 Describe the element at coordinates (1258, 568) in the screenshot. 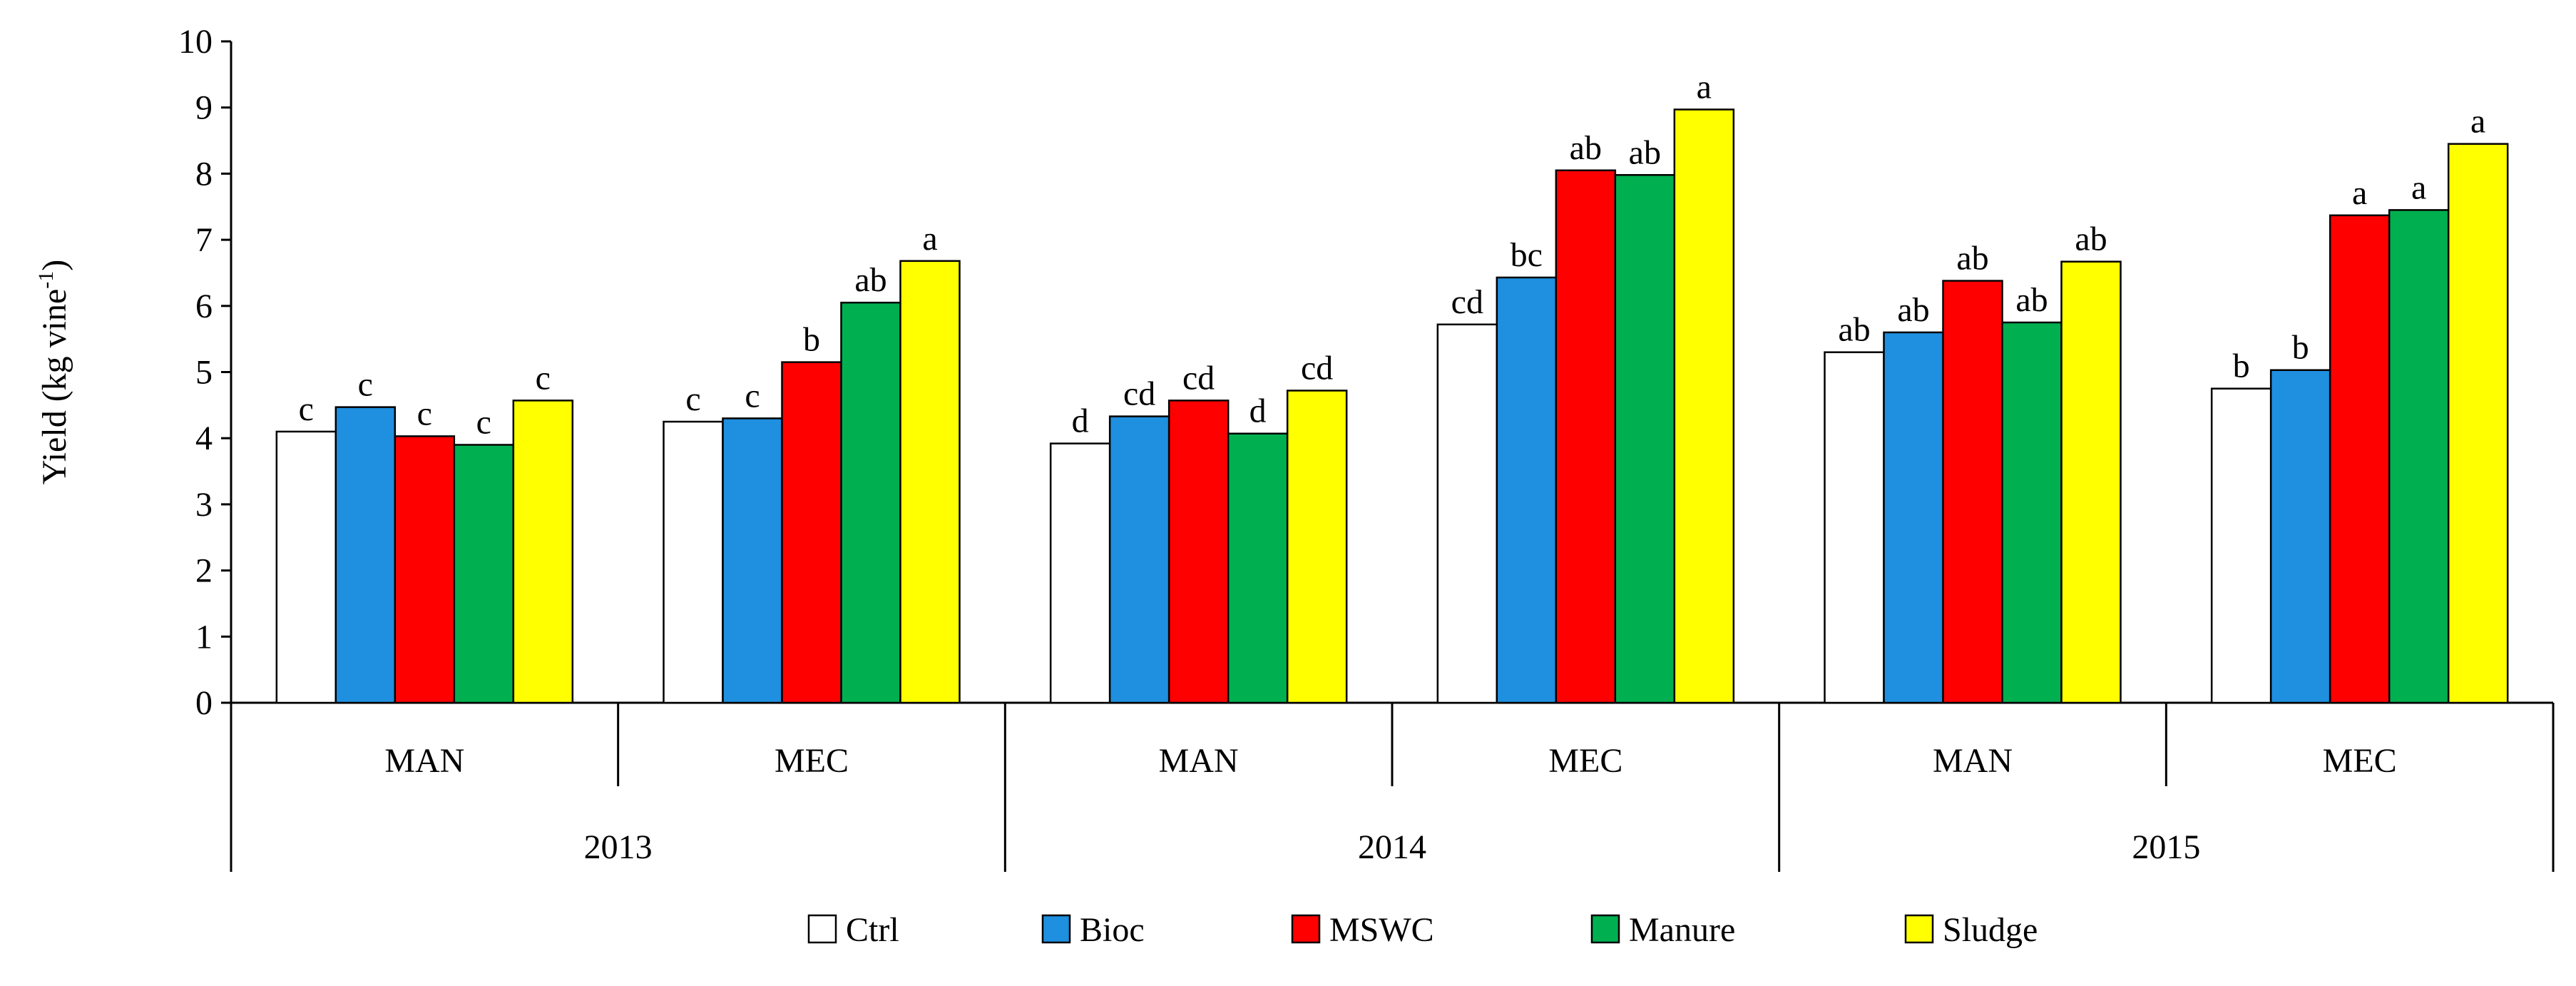

I see `bar-2014-MAN-Manure` at that location.